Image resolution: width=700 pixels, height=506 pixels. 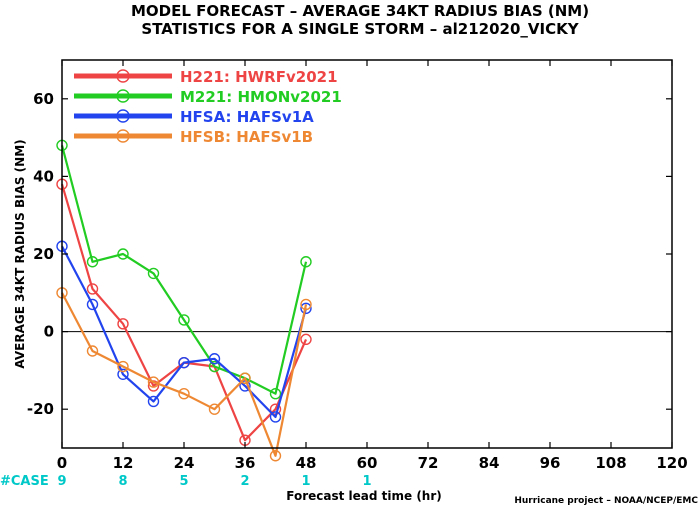 What do you see at coordinates (306, 463) in the screenshot?
I see `x-tick-label: 48` at bounding box center [306, 463].